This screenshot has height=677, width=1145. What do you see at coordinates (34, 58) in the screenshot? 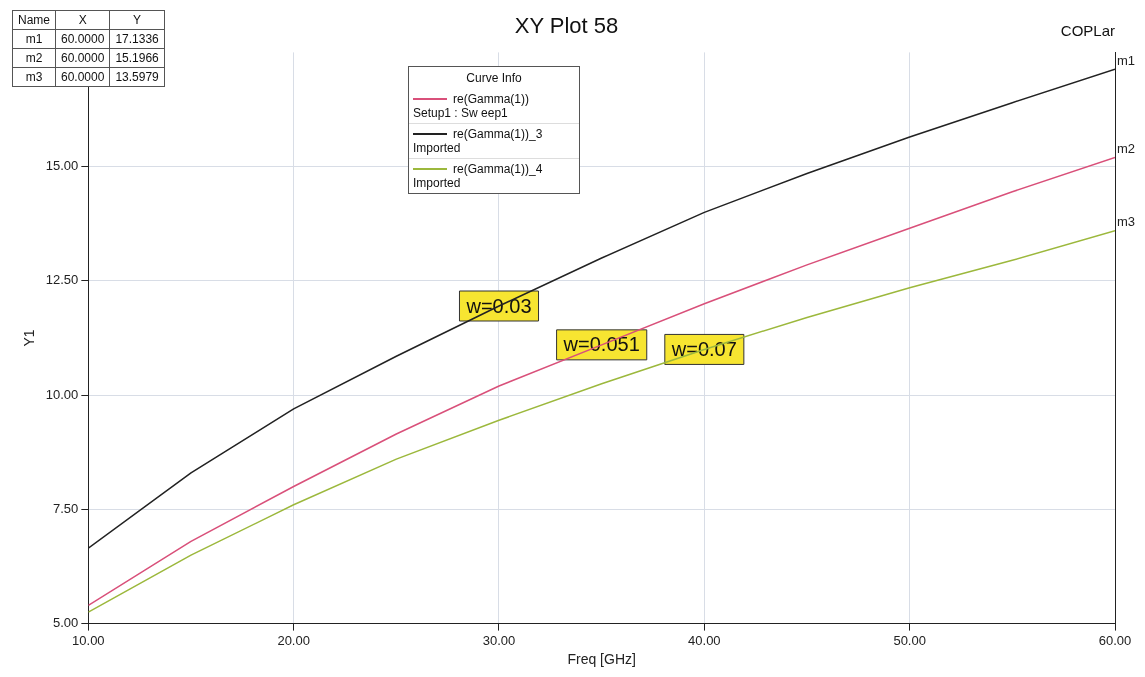
I see `text: m2` at bounding box center [34, 58].